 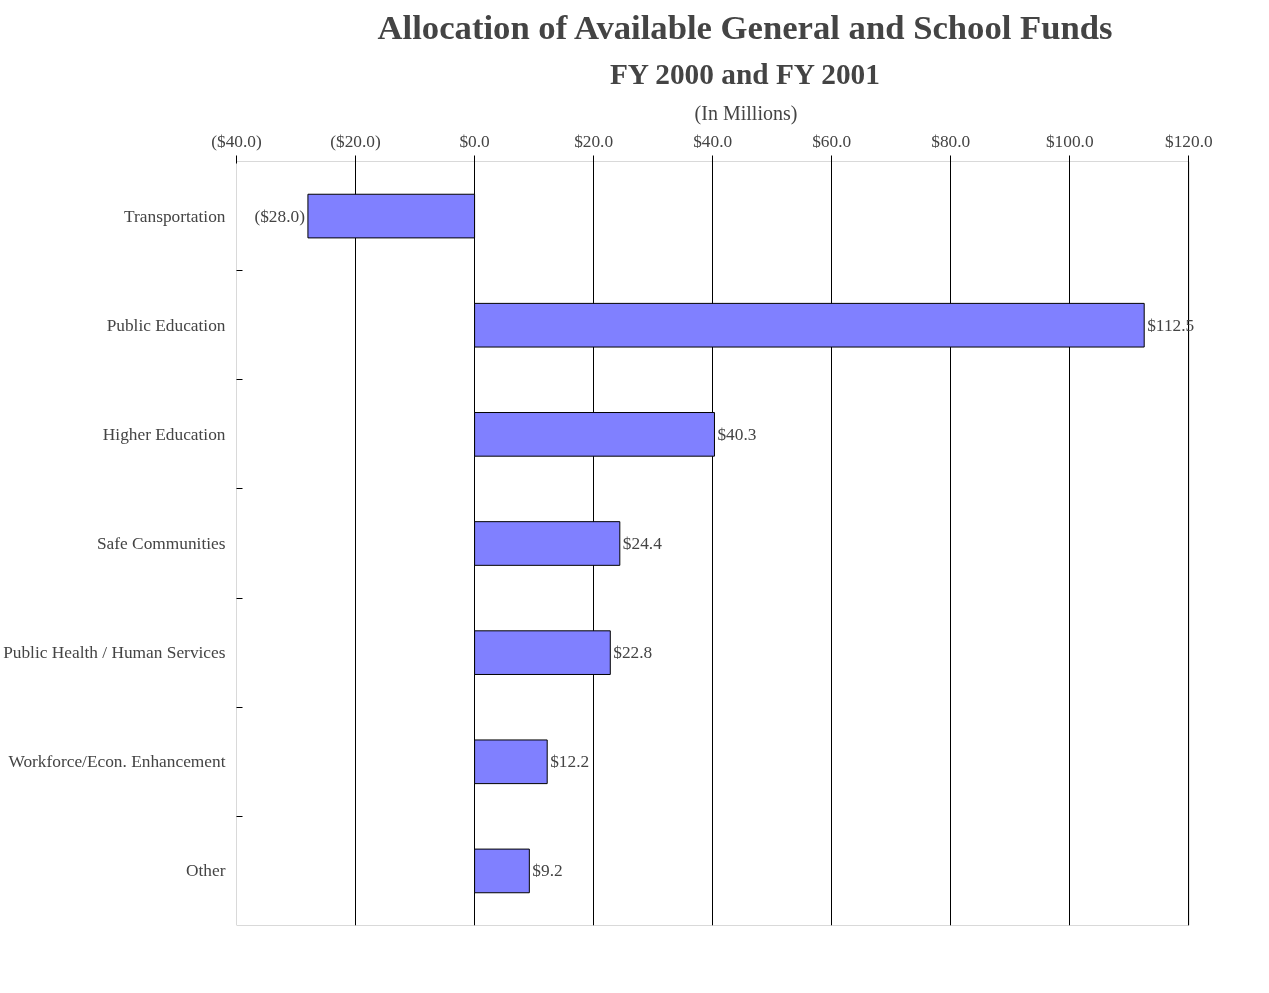 What do you see at coordinates (951, 141) in the screenshot?
I see `x-tick-label: $80.0` at bounding box center [951, 141].